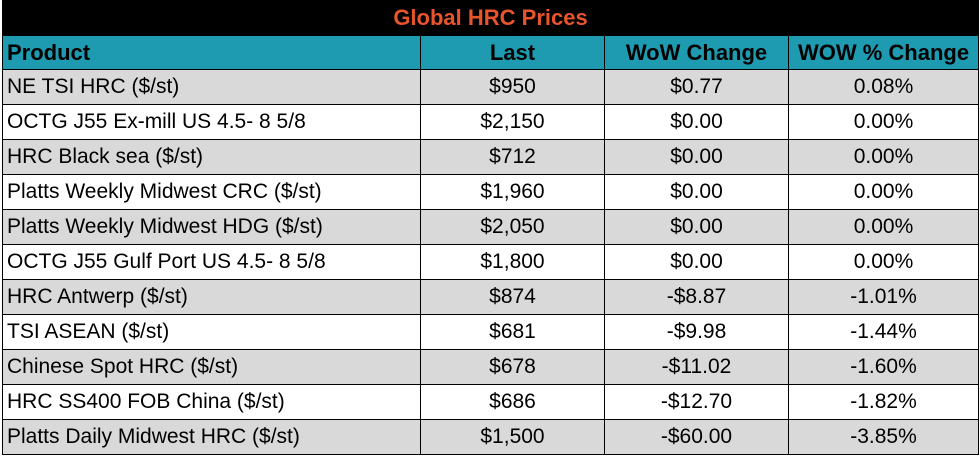 The height and width of the screenshot is (457, 980). What do you see at coordinates (696, 367) in the screenshot?
I see `cell-wow-change: -$11.02` at bounding box center [696, 367].